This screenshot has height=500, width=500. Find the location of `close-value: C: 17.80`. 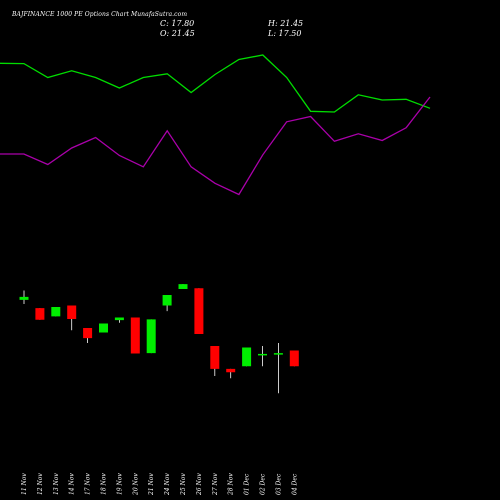

close-value: C: 17.80 is located at coordinates (177, 23).